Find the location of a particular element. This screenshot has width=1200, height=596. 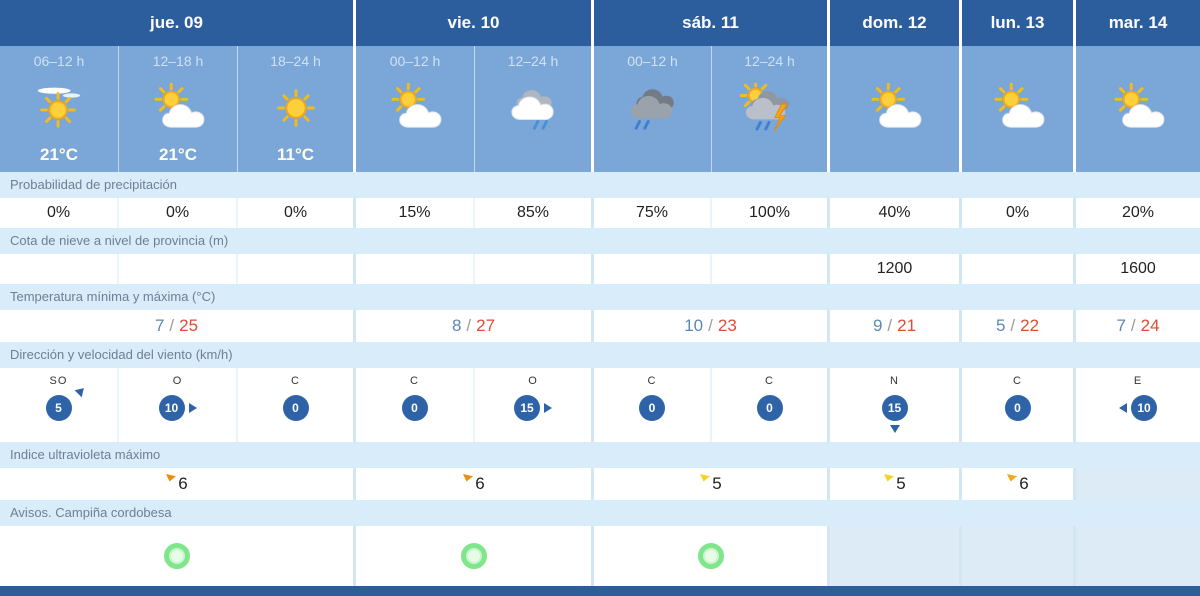

snow-level-row: 1200 1600 is located at coordinates (600, 269).